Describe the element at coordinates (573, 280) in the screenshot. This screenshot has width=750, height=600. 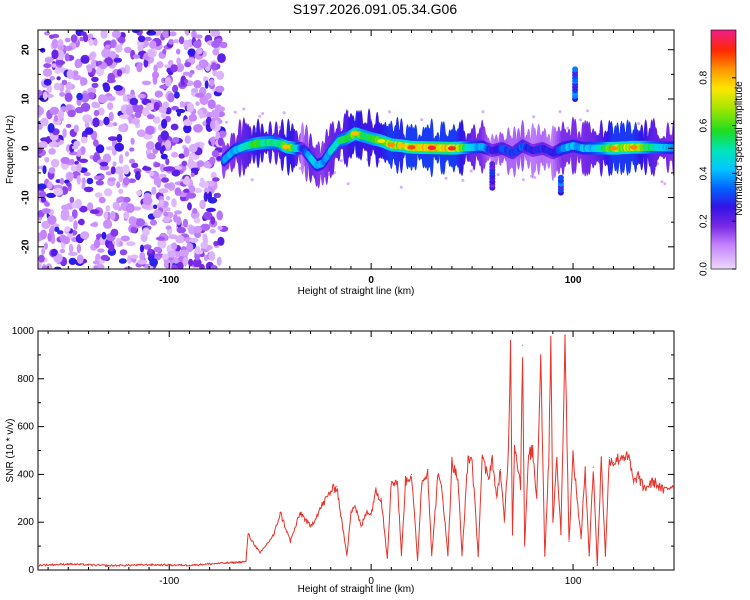
I see `spectrogram-xtick-label: 100` at that location.